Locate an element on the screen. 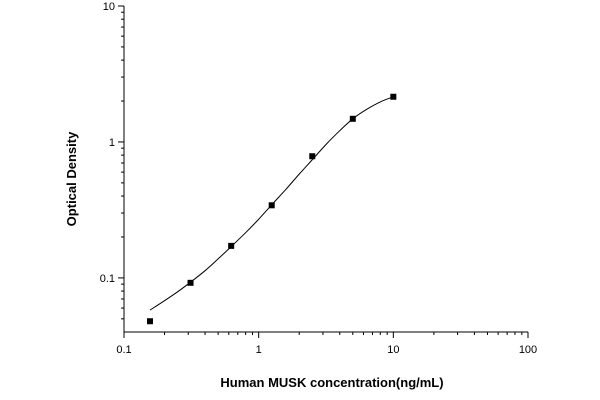 The image size is (600, 400). x-tick-label: 100 is located at coordinates (528, 350).